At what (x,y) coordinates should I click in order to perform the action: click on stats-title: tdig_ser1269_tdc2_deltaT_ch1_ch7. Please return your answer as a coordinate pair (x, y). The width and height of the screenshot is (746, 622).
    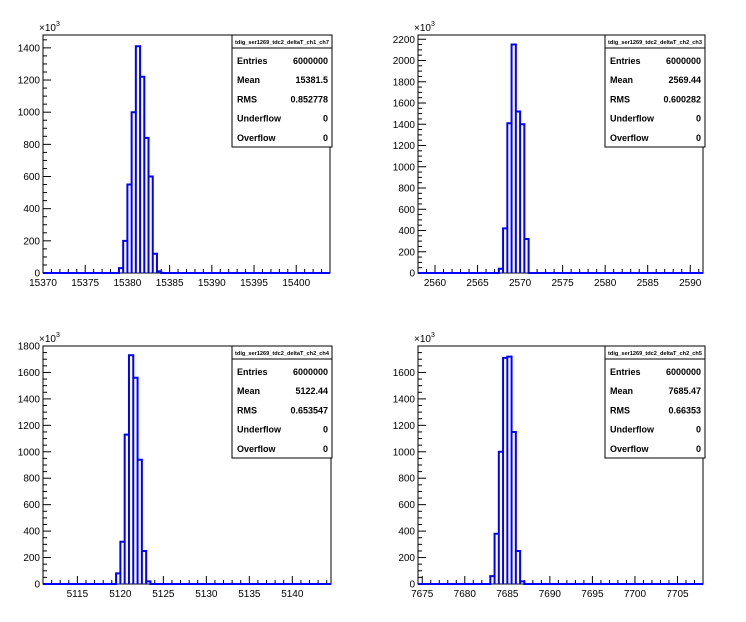
    Looking at the image, I should click on (282, 43).